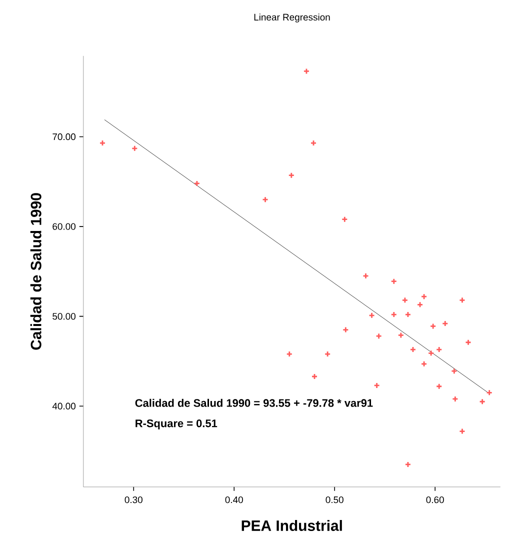 The height and width of the screenshot is (548, 507). Describe the element at coordinates (36, 271) in the screenshot. I see `y-axis-title: Calidad de Salud 1990` at that location.